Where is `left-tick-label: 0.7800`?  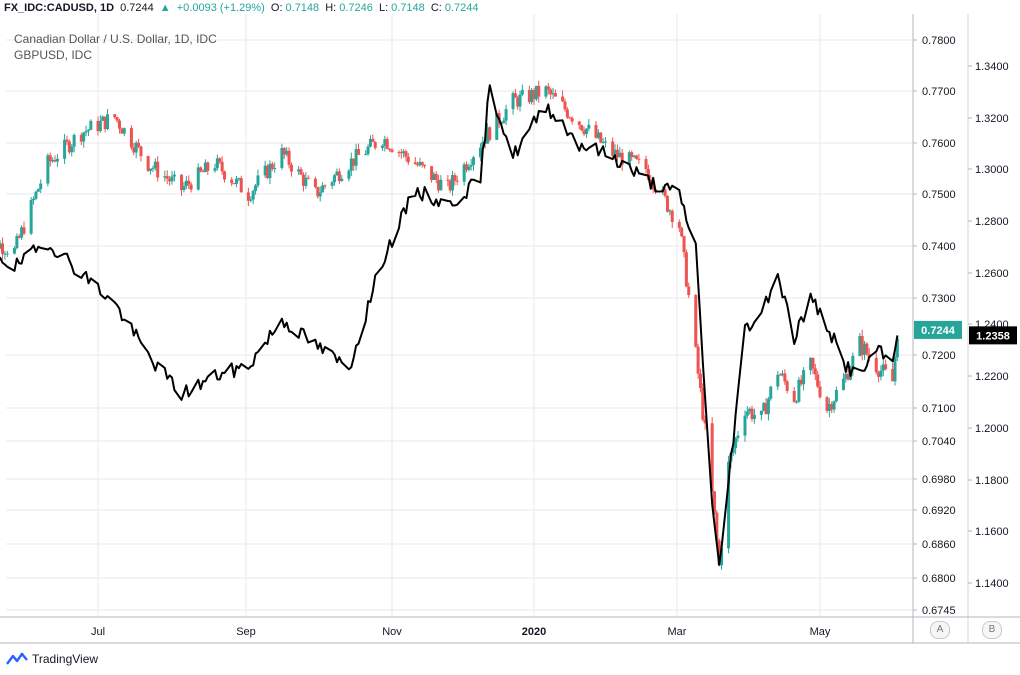
left-tick-label: 0.7800 is located at coordinates (939, 41).